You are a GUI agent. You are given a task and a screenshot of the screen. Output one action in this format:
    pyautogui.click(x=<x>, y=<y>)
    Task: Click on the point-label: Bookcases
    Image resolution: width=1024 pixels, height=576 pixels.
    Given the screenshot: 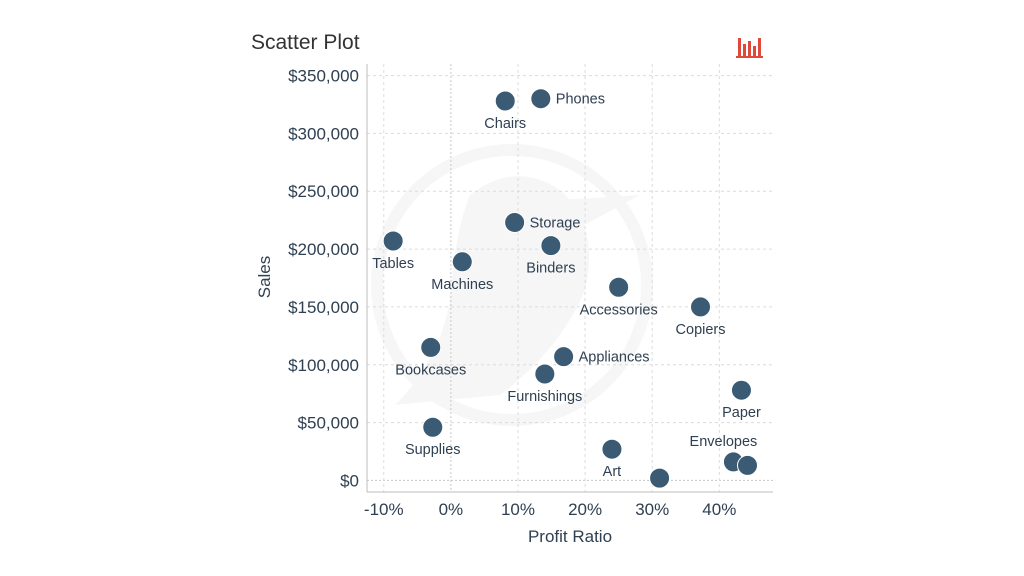 What is the action you would take?
    pyautogui.click(x=430, y=370)
    